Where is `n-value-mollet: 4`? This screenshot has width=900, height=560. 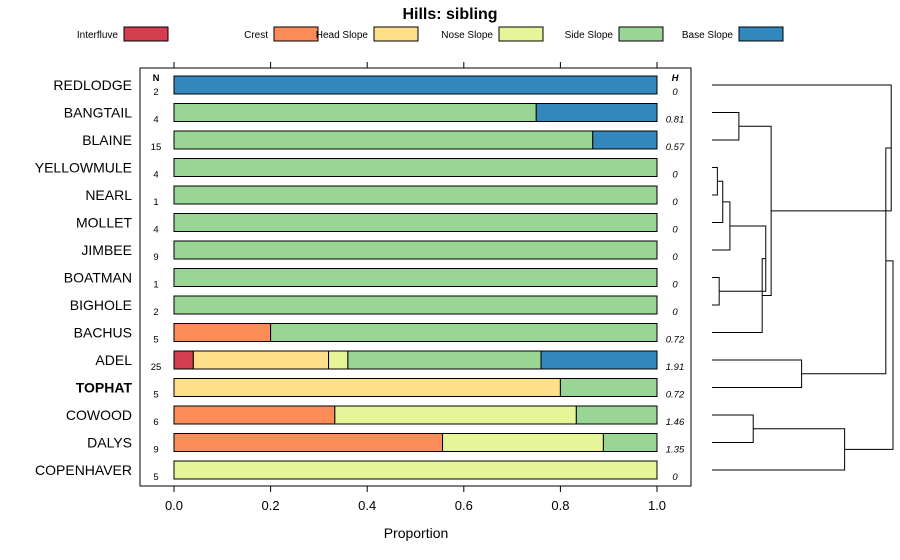
n-value-mollet: 4 is located at coordinates (155, 230).